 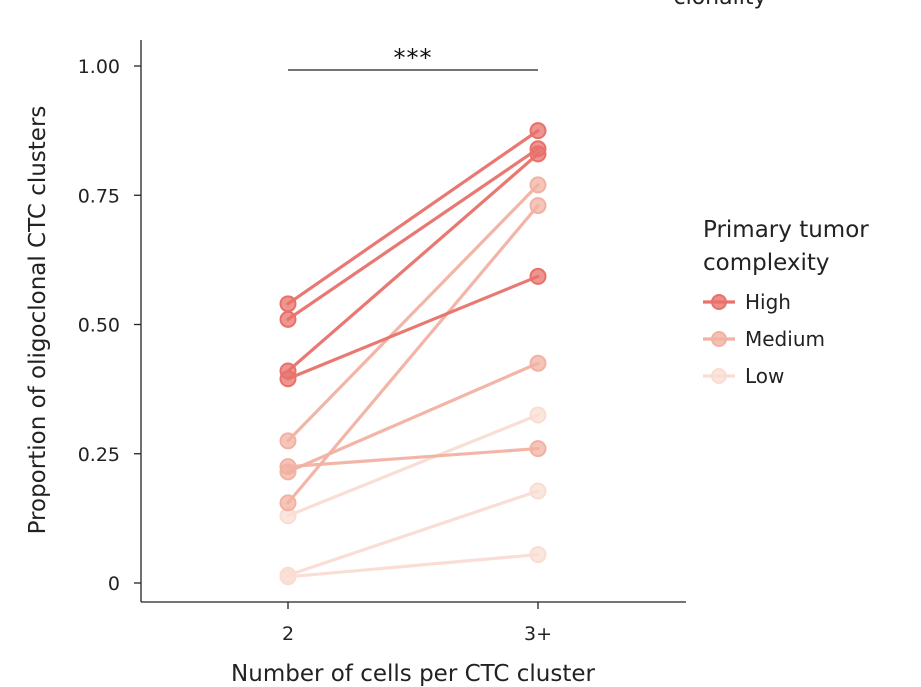 What do you see at coordinates (720, 5) in the screenshot?
I see `top-cut-text: clonality` at bounding box center [720, 5].